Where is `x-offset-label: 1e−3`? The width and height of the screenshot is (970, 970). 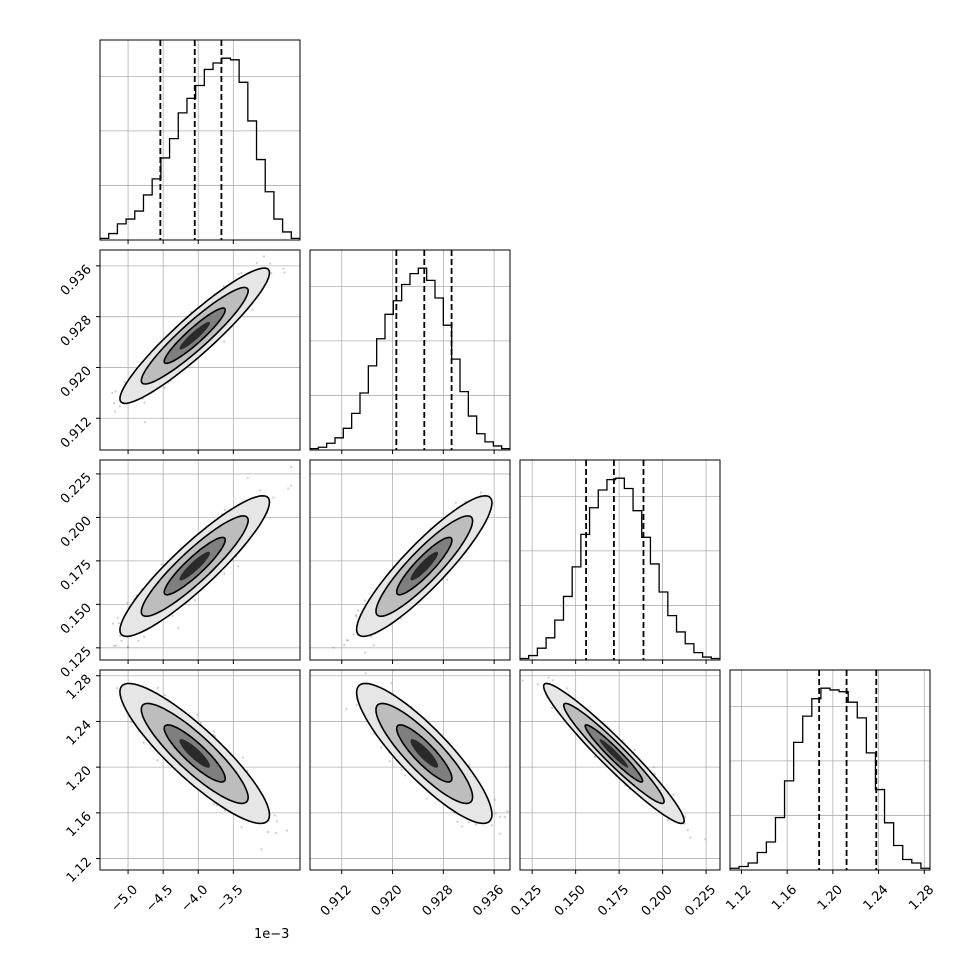
x-offset-label: 1e−3 is located at coordinates (271, 934).